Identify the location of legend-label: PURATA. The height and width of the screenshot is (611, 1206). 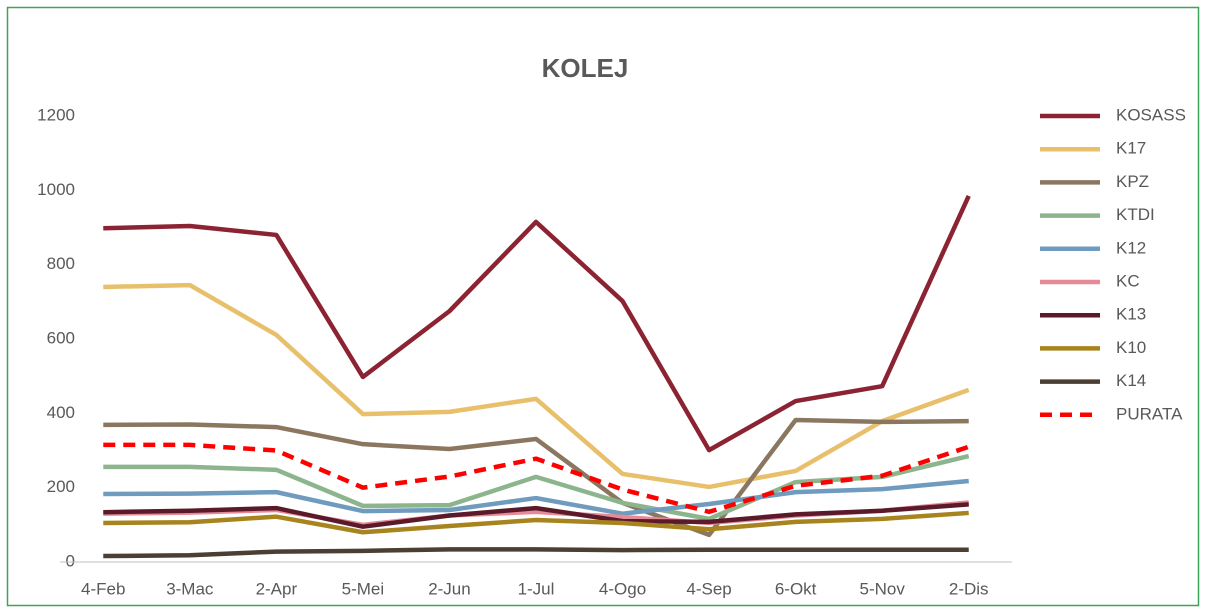
(1149, 413).